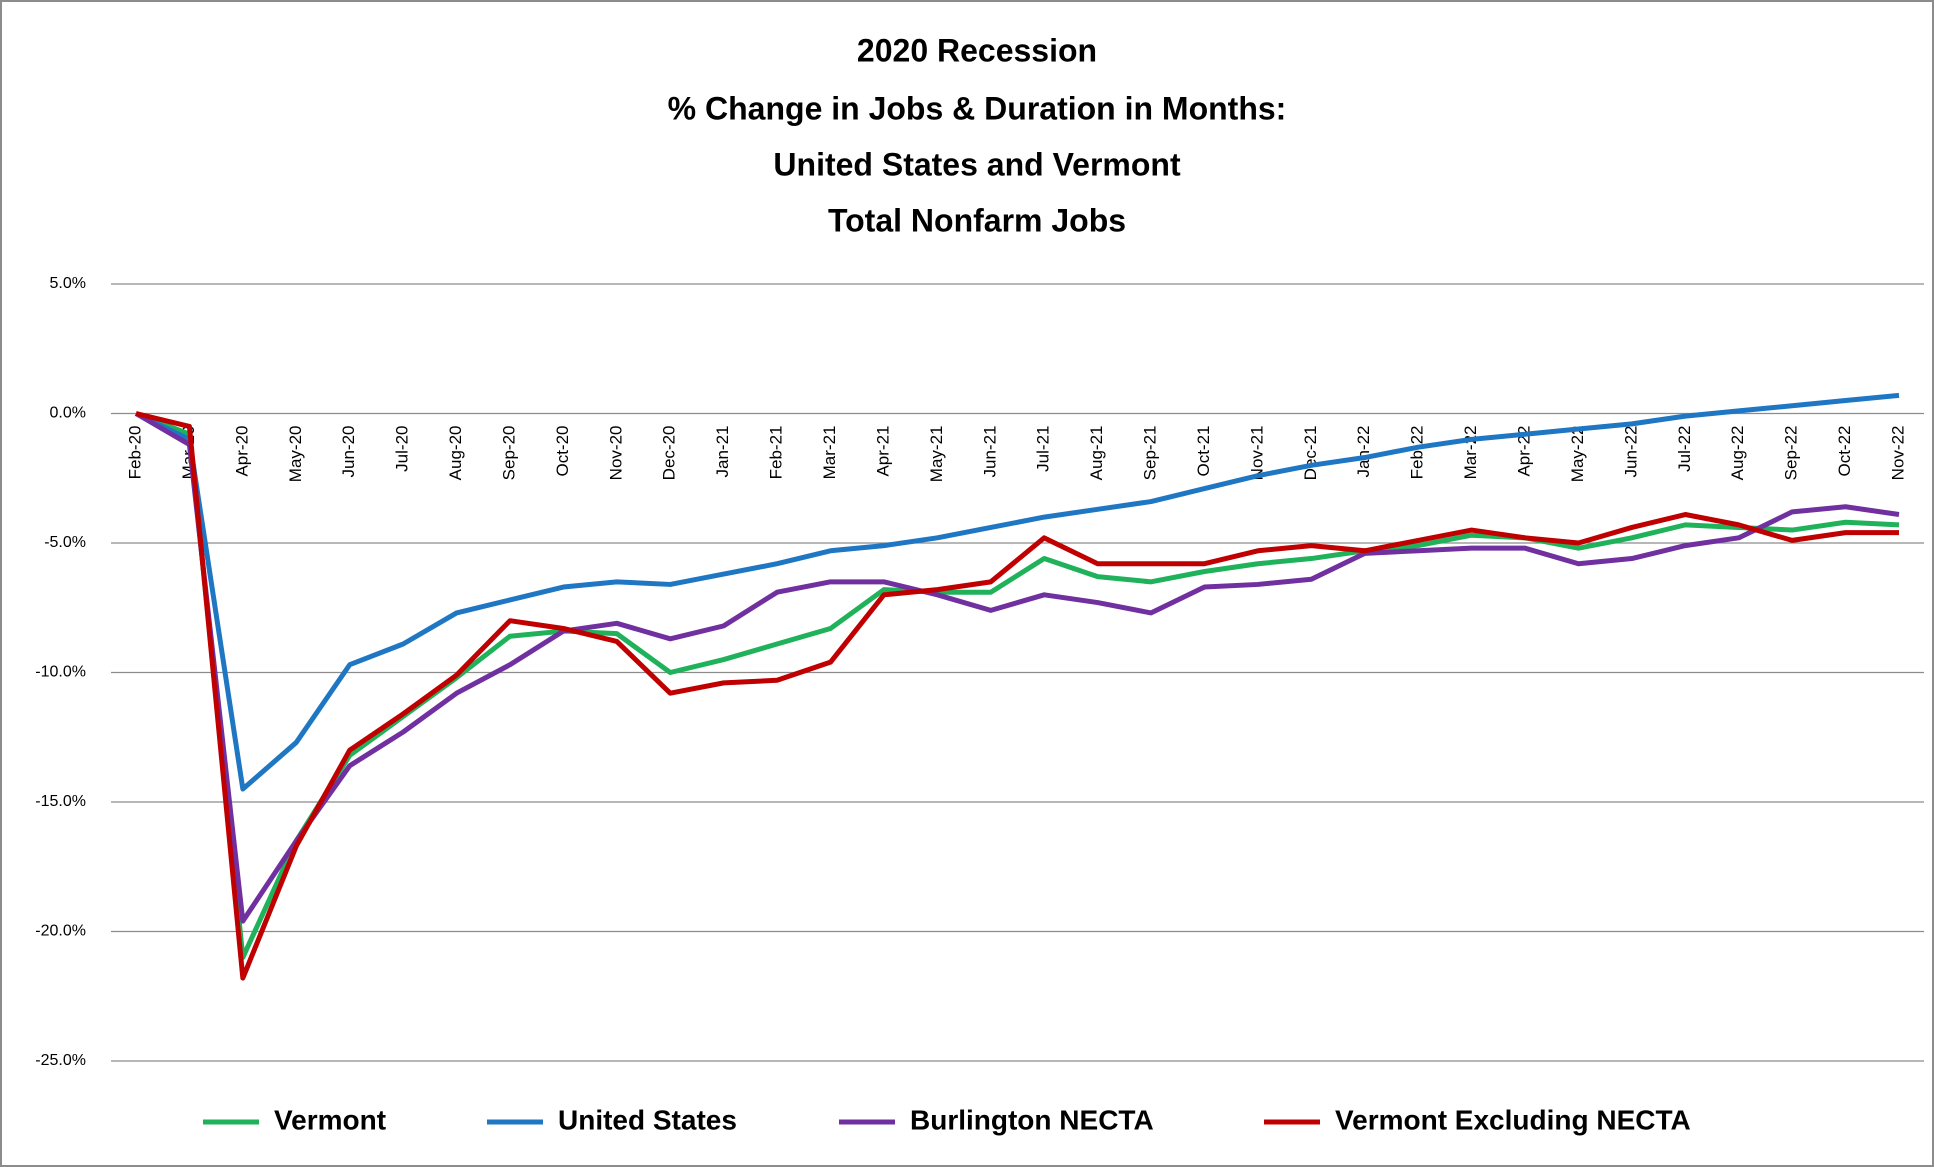 This screenshot has height=1167, width=1934. I want to click on legend-label: Vermont, so click(330, 1119).